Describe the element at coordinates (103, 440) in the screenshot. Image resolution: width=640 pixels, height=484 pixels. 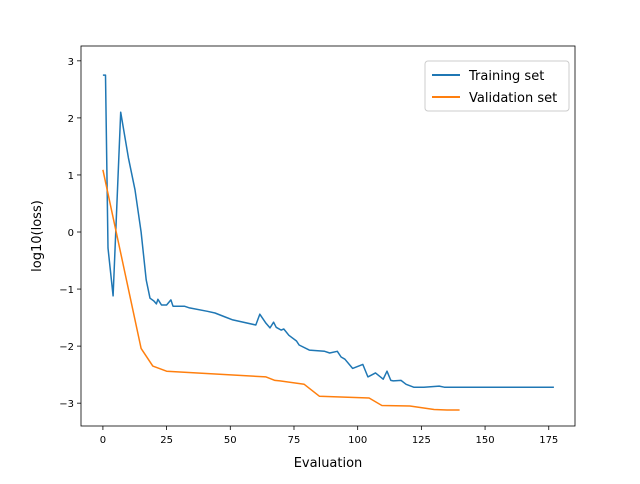
I see `x-tick-label: 0` at that location.